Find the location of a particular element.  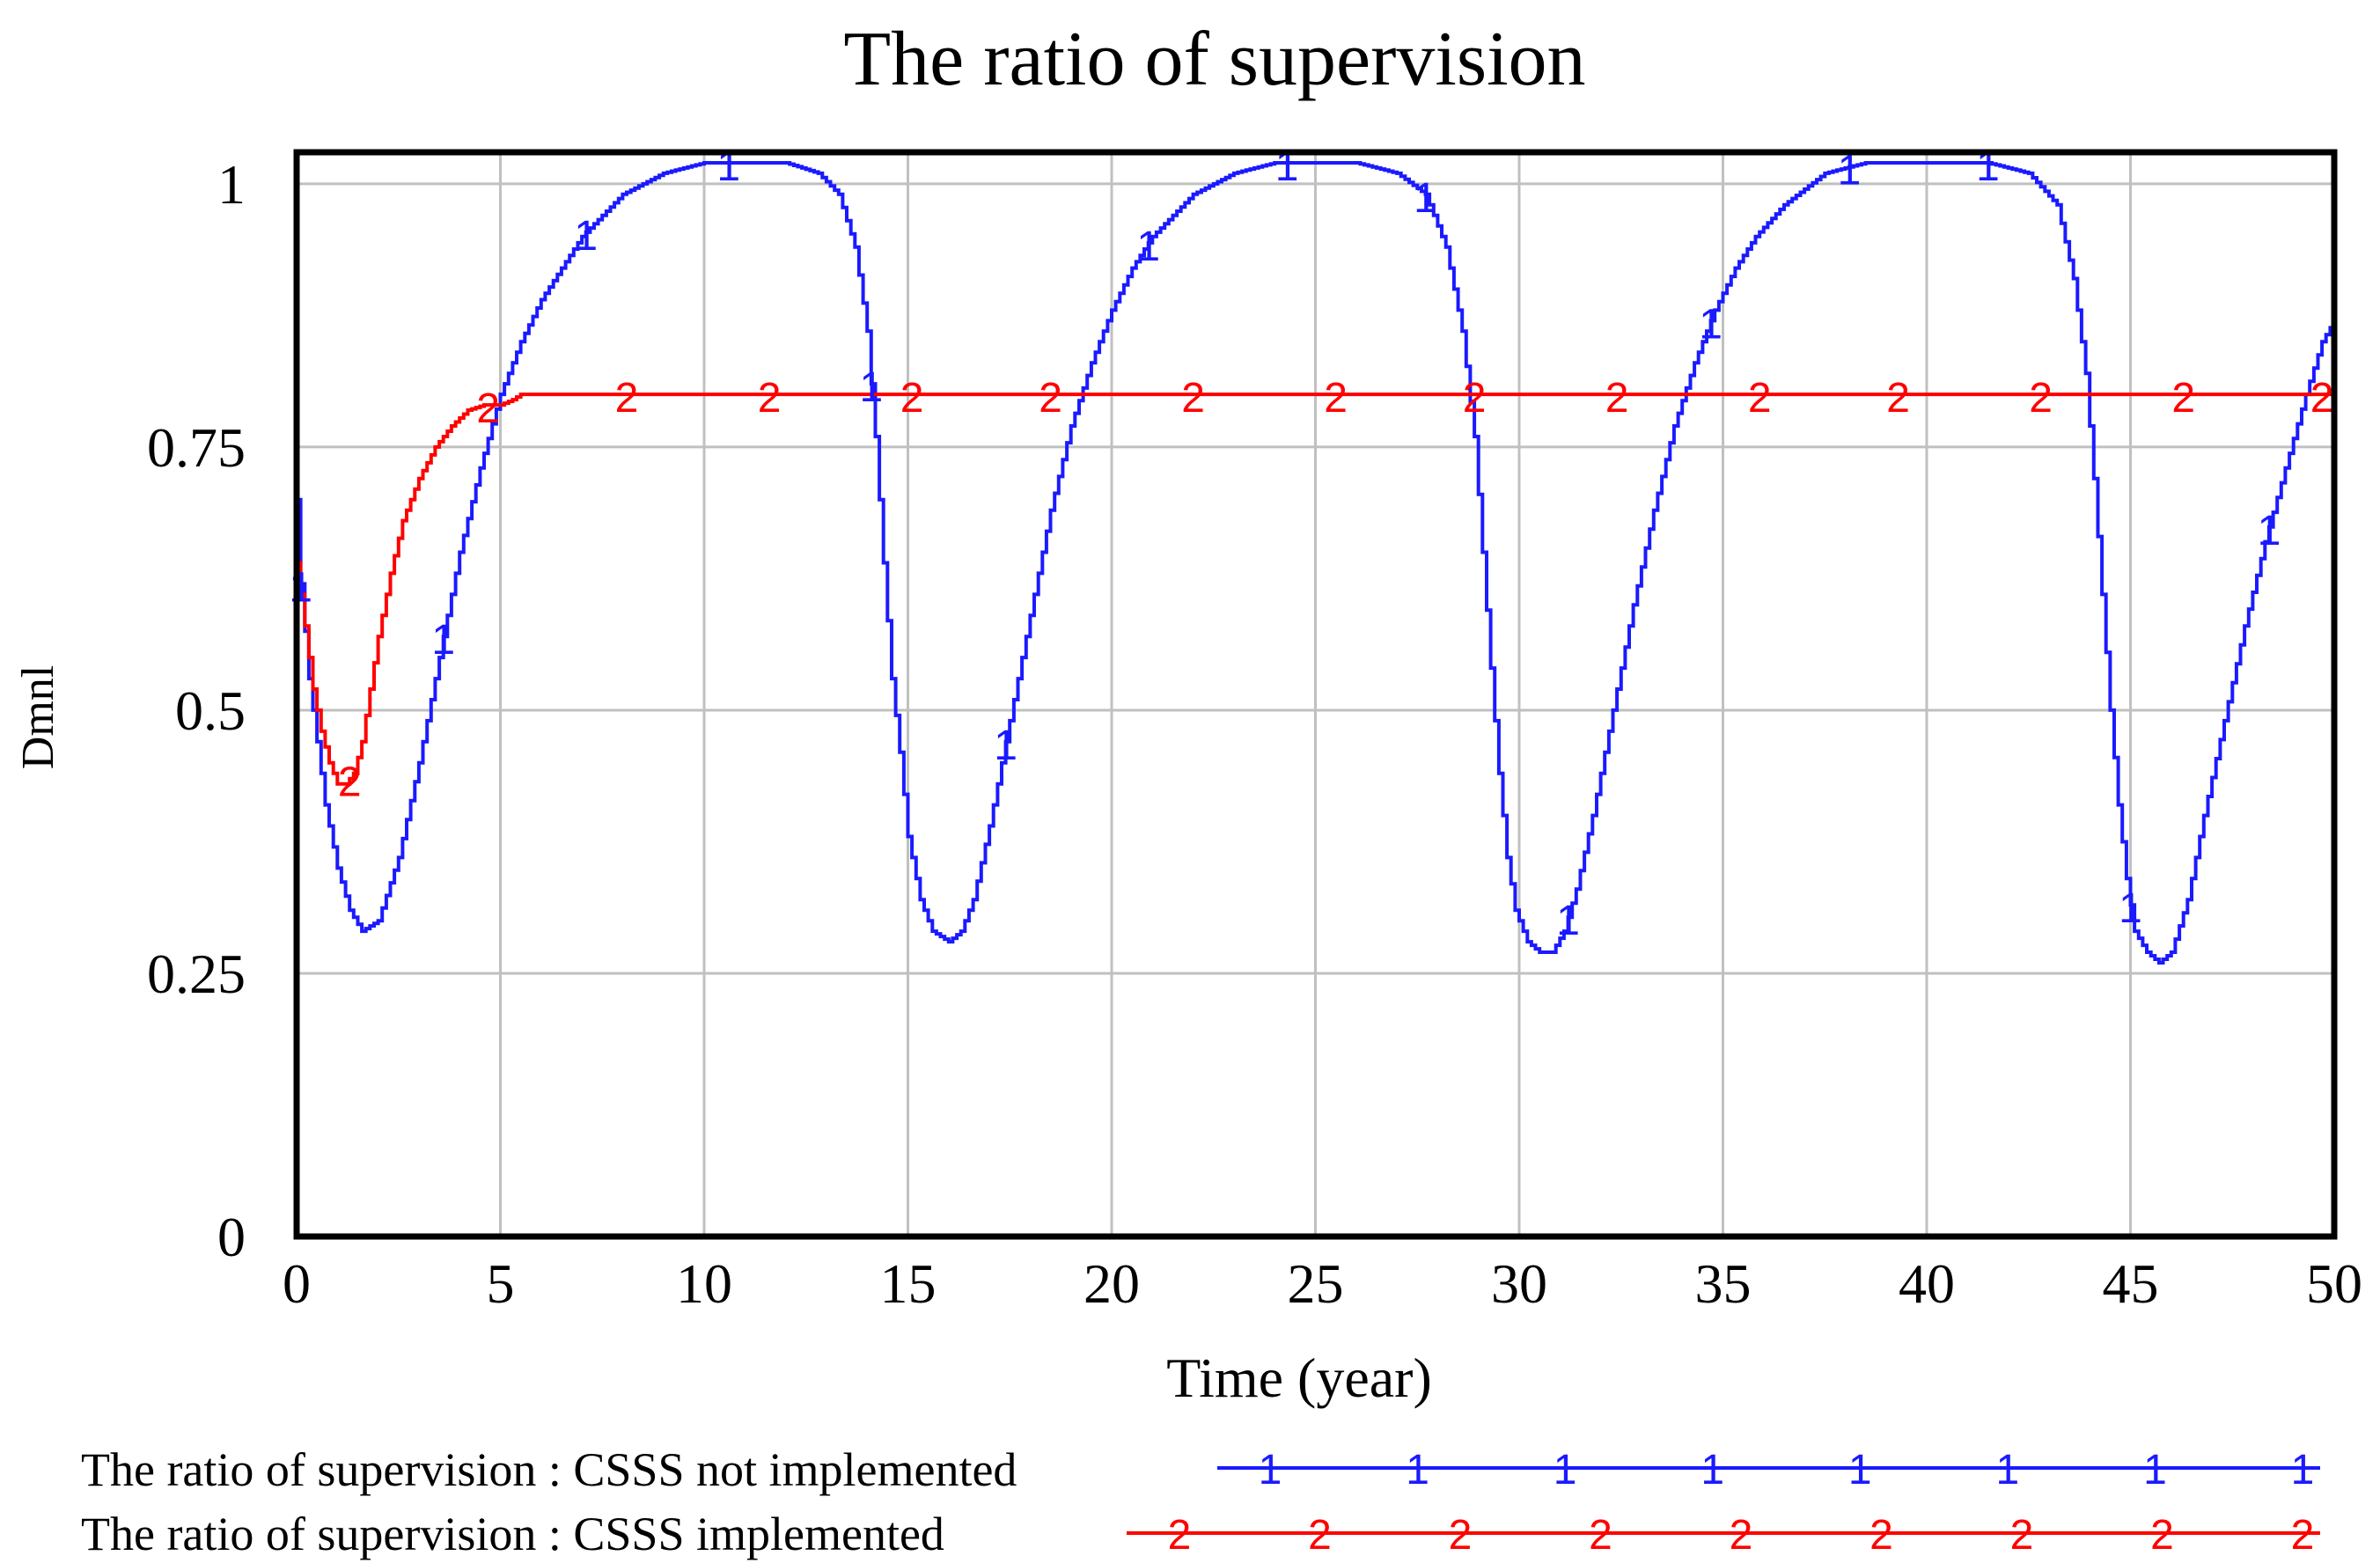

x-axis-ticks: 0 5 10 15 20 25 30 35 40 45 50 is located at coordinates (1322, 1283).